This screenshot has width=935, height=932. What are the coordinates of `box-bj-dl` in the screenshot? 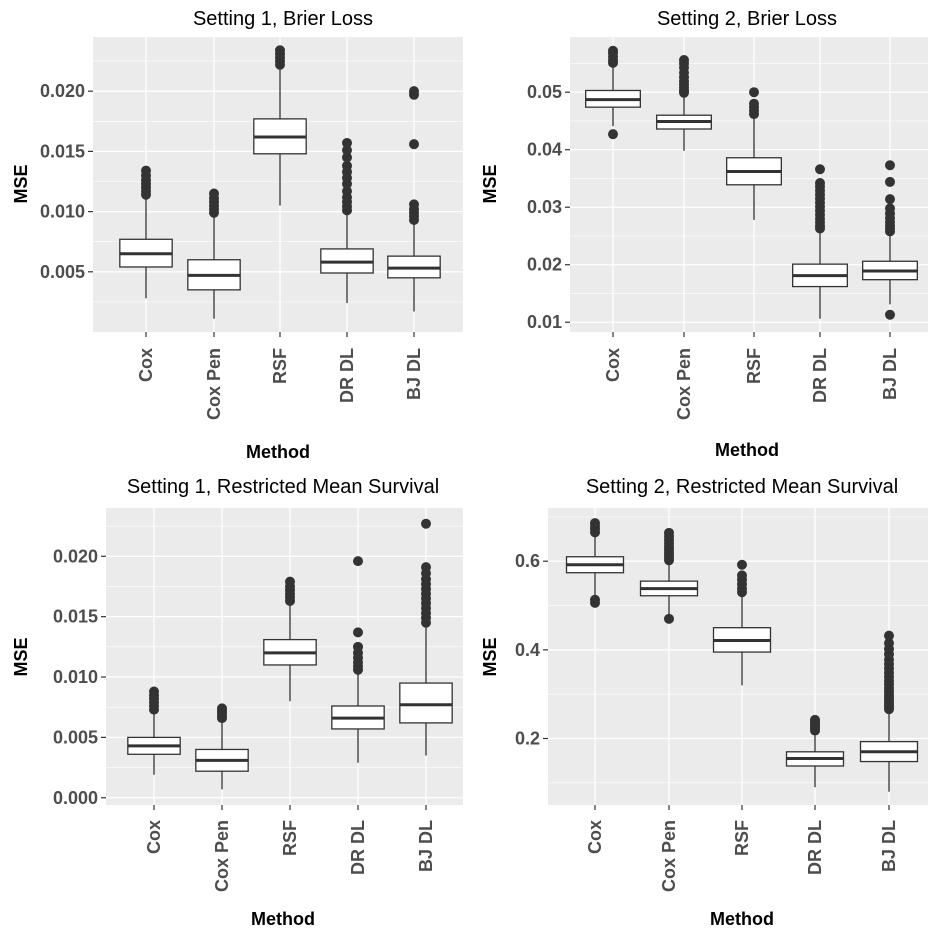 It's located at (889, 711).